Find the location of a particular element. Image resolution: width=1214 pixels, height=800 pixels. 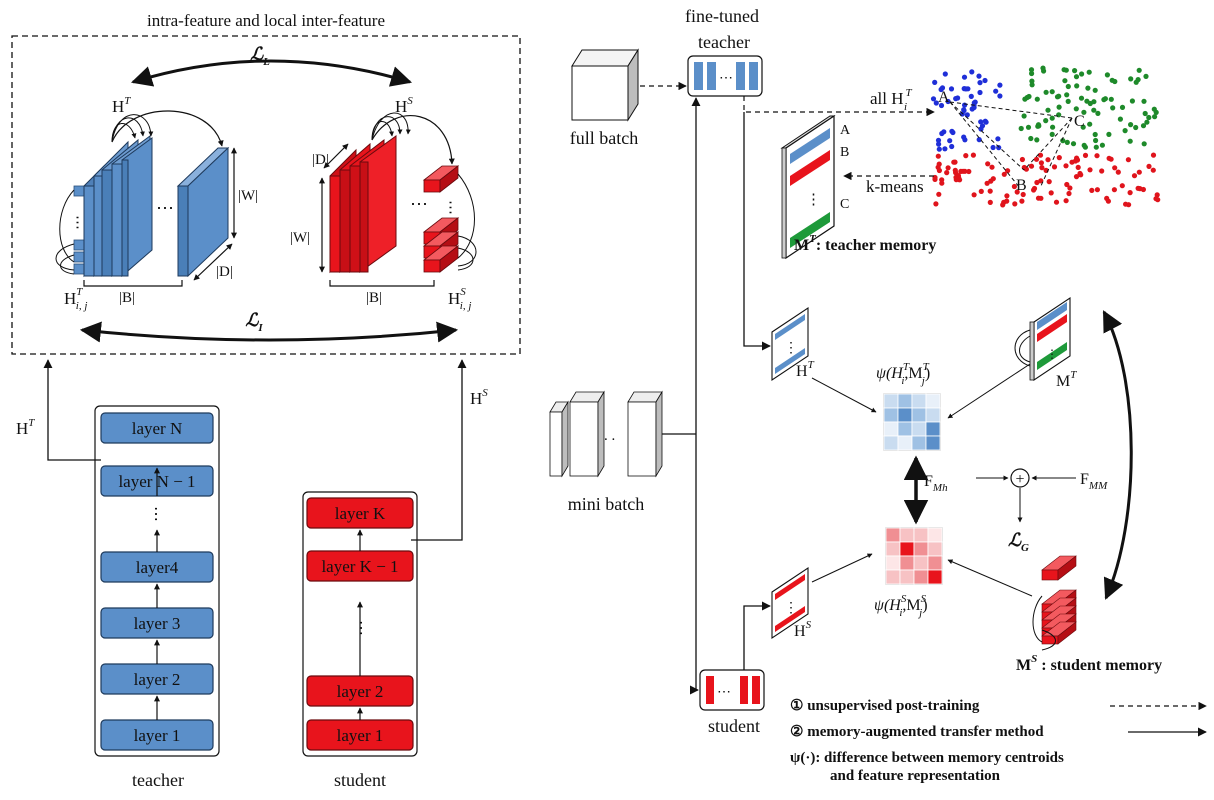

fine-tuned-teacher: fine-tuned teacher ⋯ is located at coordinates (724, 51).